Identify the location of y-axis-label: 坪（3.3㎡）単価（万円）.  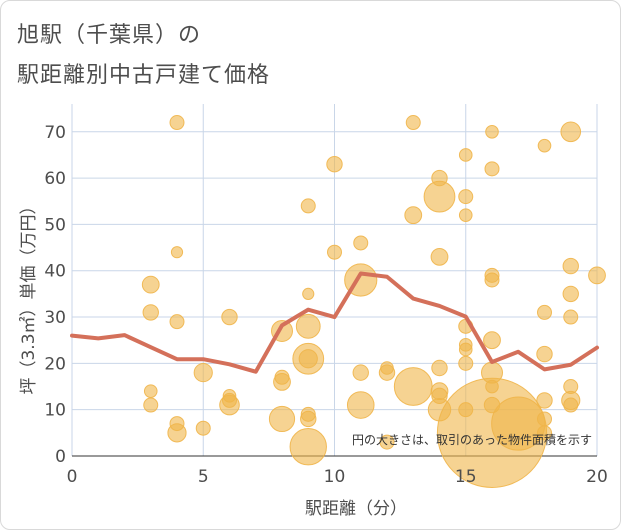
(29, 295).